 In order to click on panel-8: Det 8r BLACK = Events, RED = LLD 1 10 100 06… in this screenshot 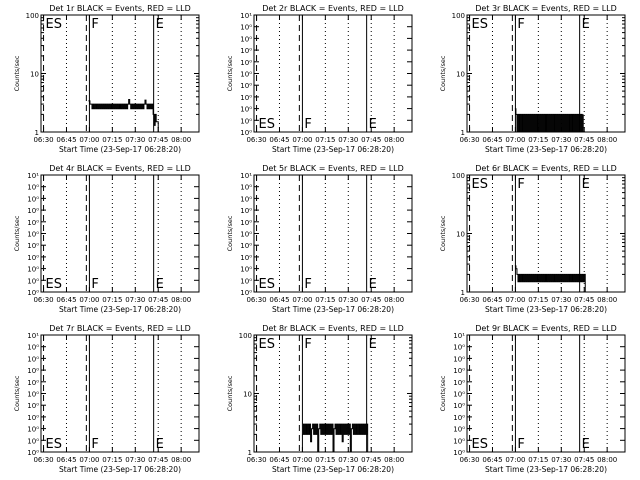, I will do `click(319, 399)`.